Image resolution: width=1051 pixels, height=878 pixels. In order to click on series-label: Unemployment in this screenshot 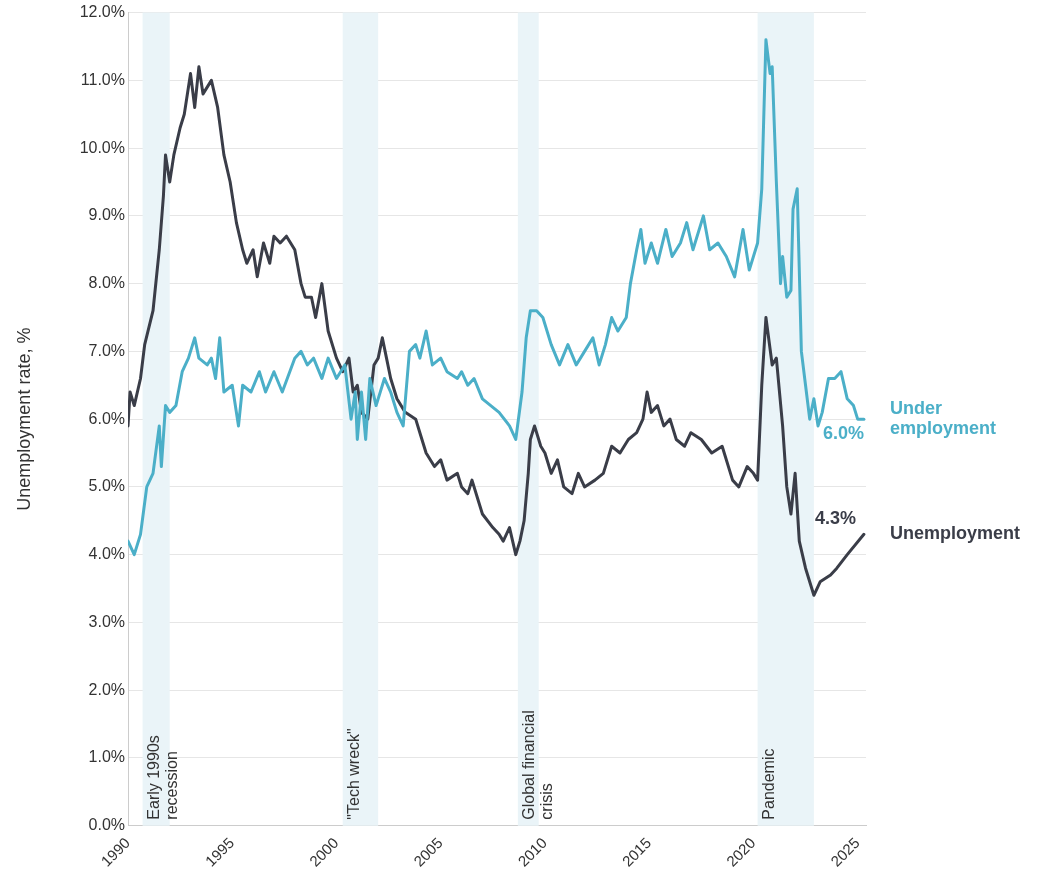, I will do `click(955, 533)`.